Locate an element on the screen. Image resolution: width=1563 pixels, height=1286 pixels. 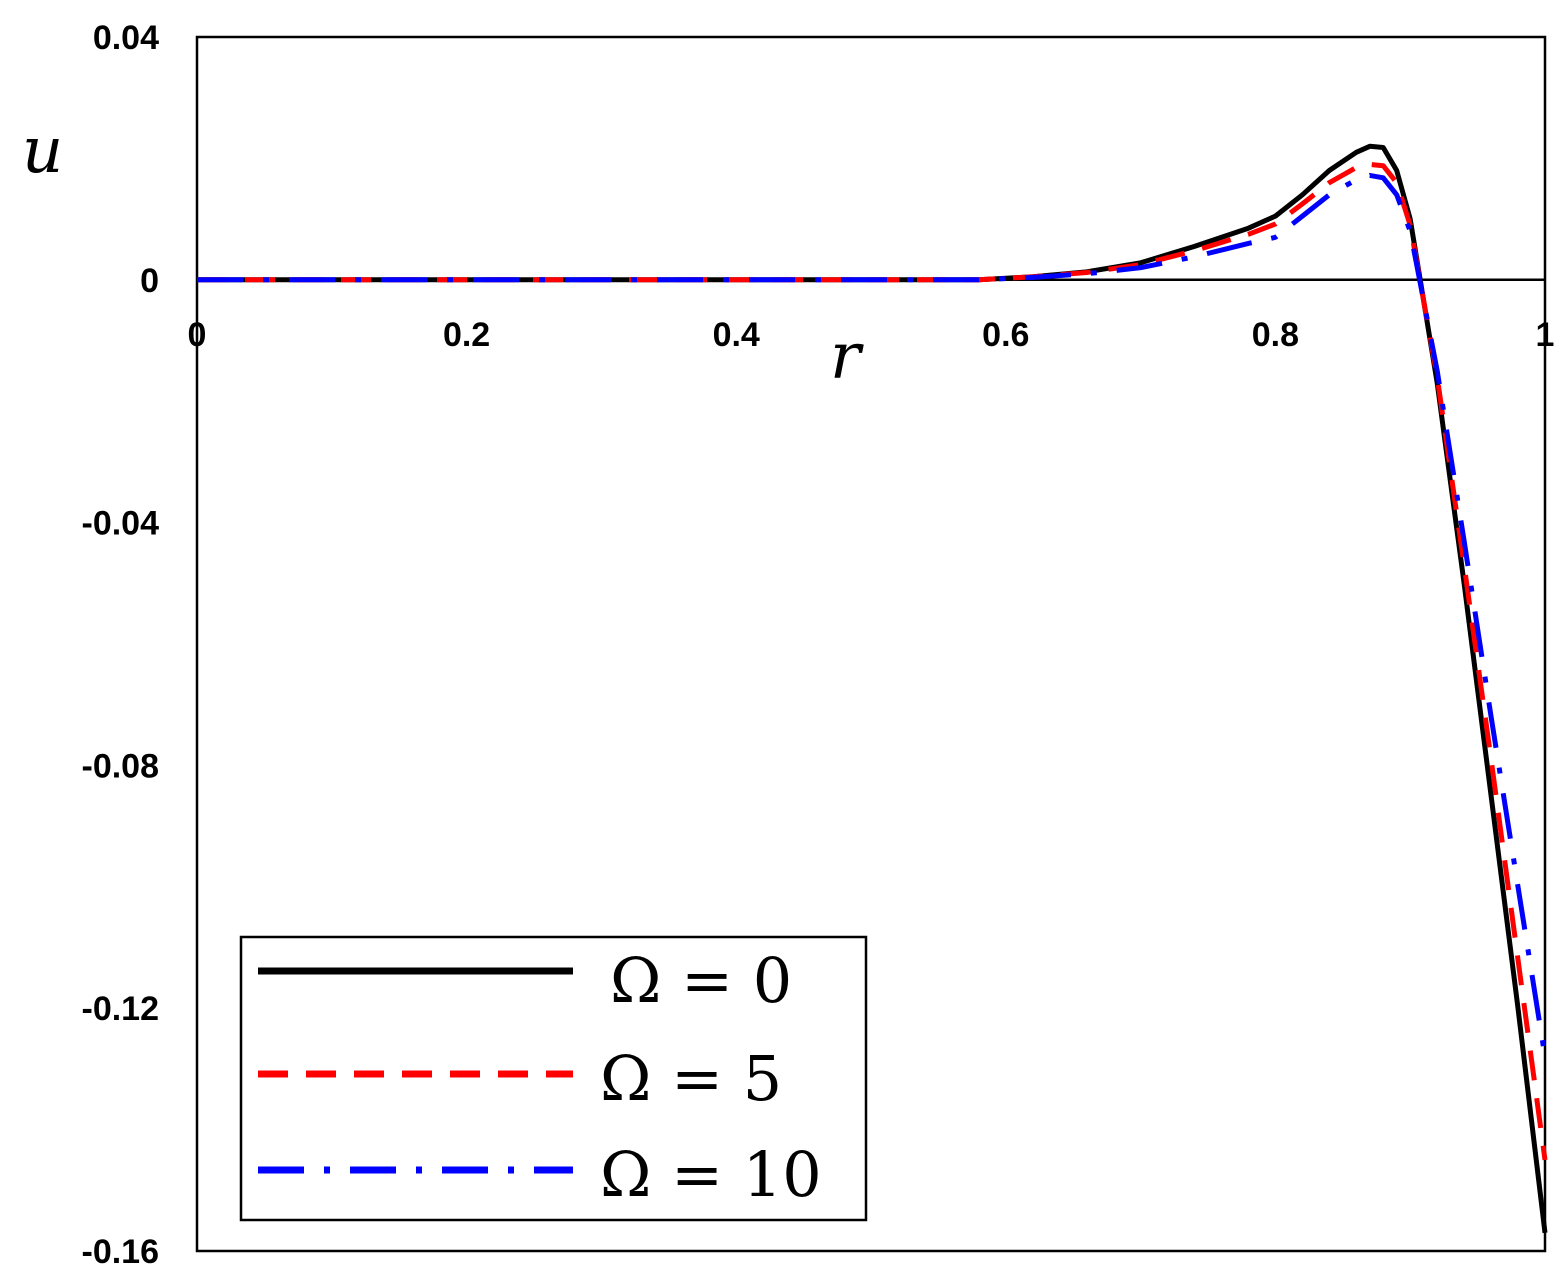
x-tick-label: 0.8 is located at coordinates (1275, 335).